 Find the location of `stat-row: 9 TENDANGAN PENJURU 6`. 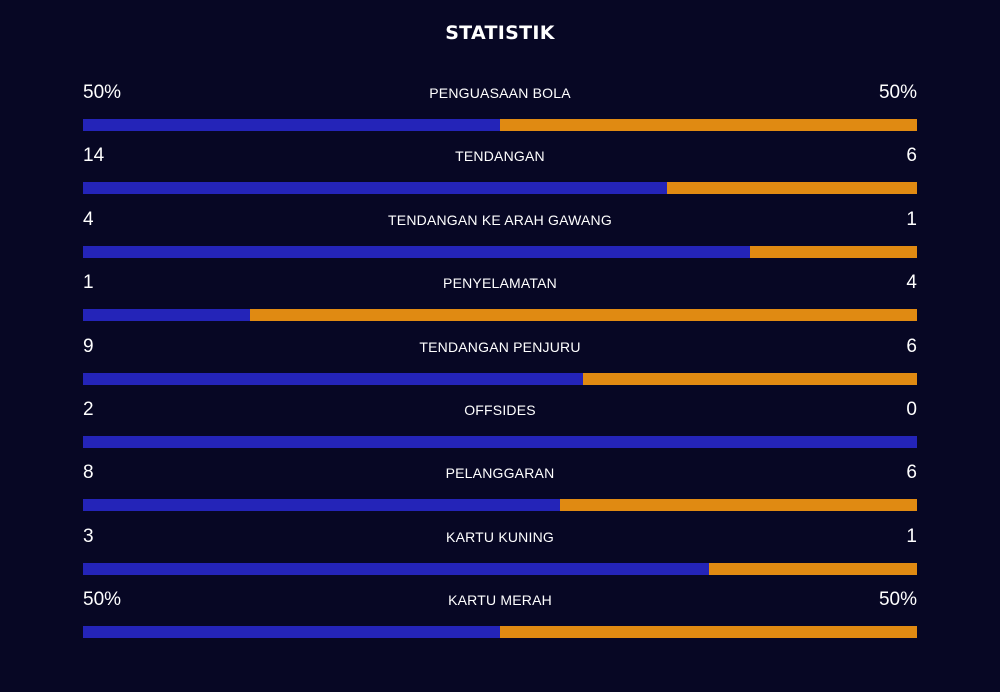

stat-row: 9 TENDANGAN PENJURU 6 is located at coordinates (500, 363).